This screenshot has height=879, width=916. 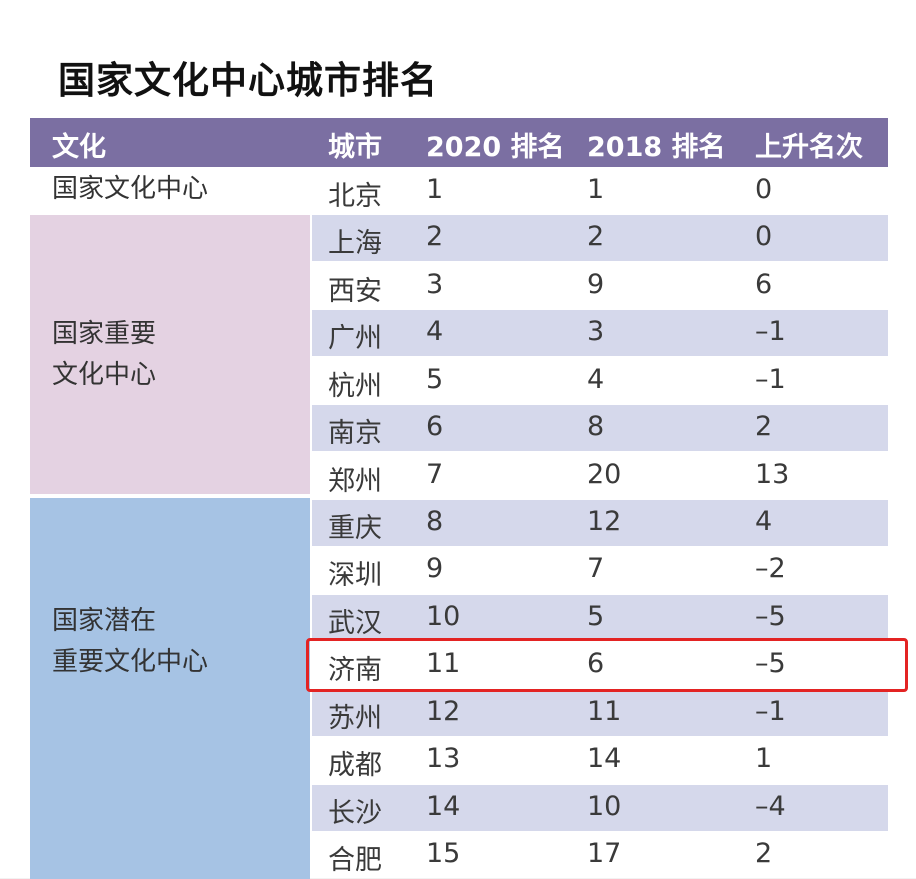 I want to click on rank-2018-cell: 14, so click(x=604, y=758).